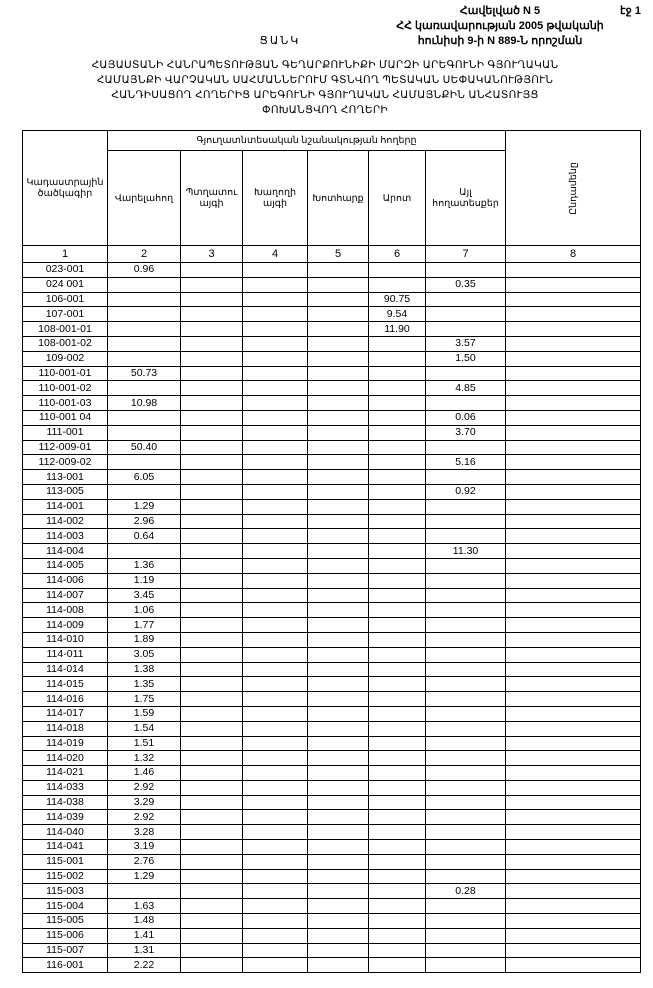 This screenshot has height=988, width=653. I want to click on area-cell: 0.35, so click(465, 284).